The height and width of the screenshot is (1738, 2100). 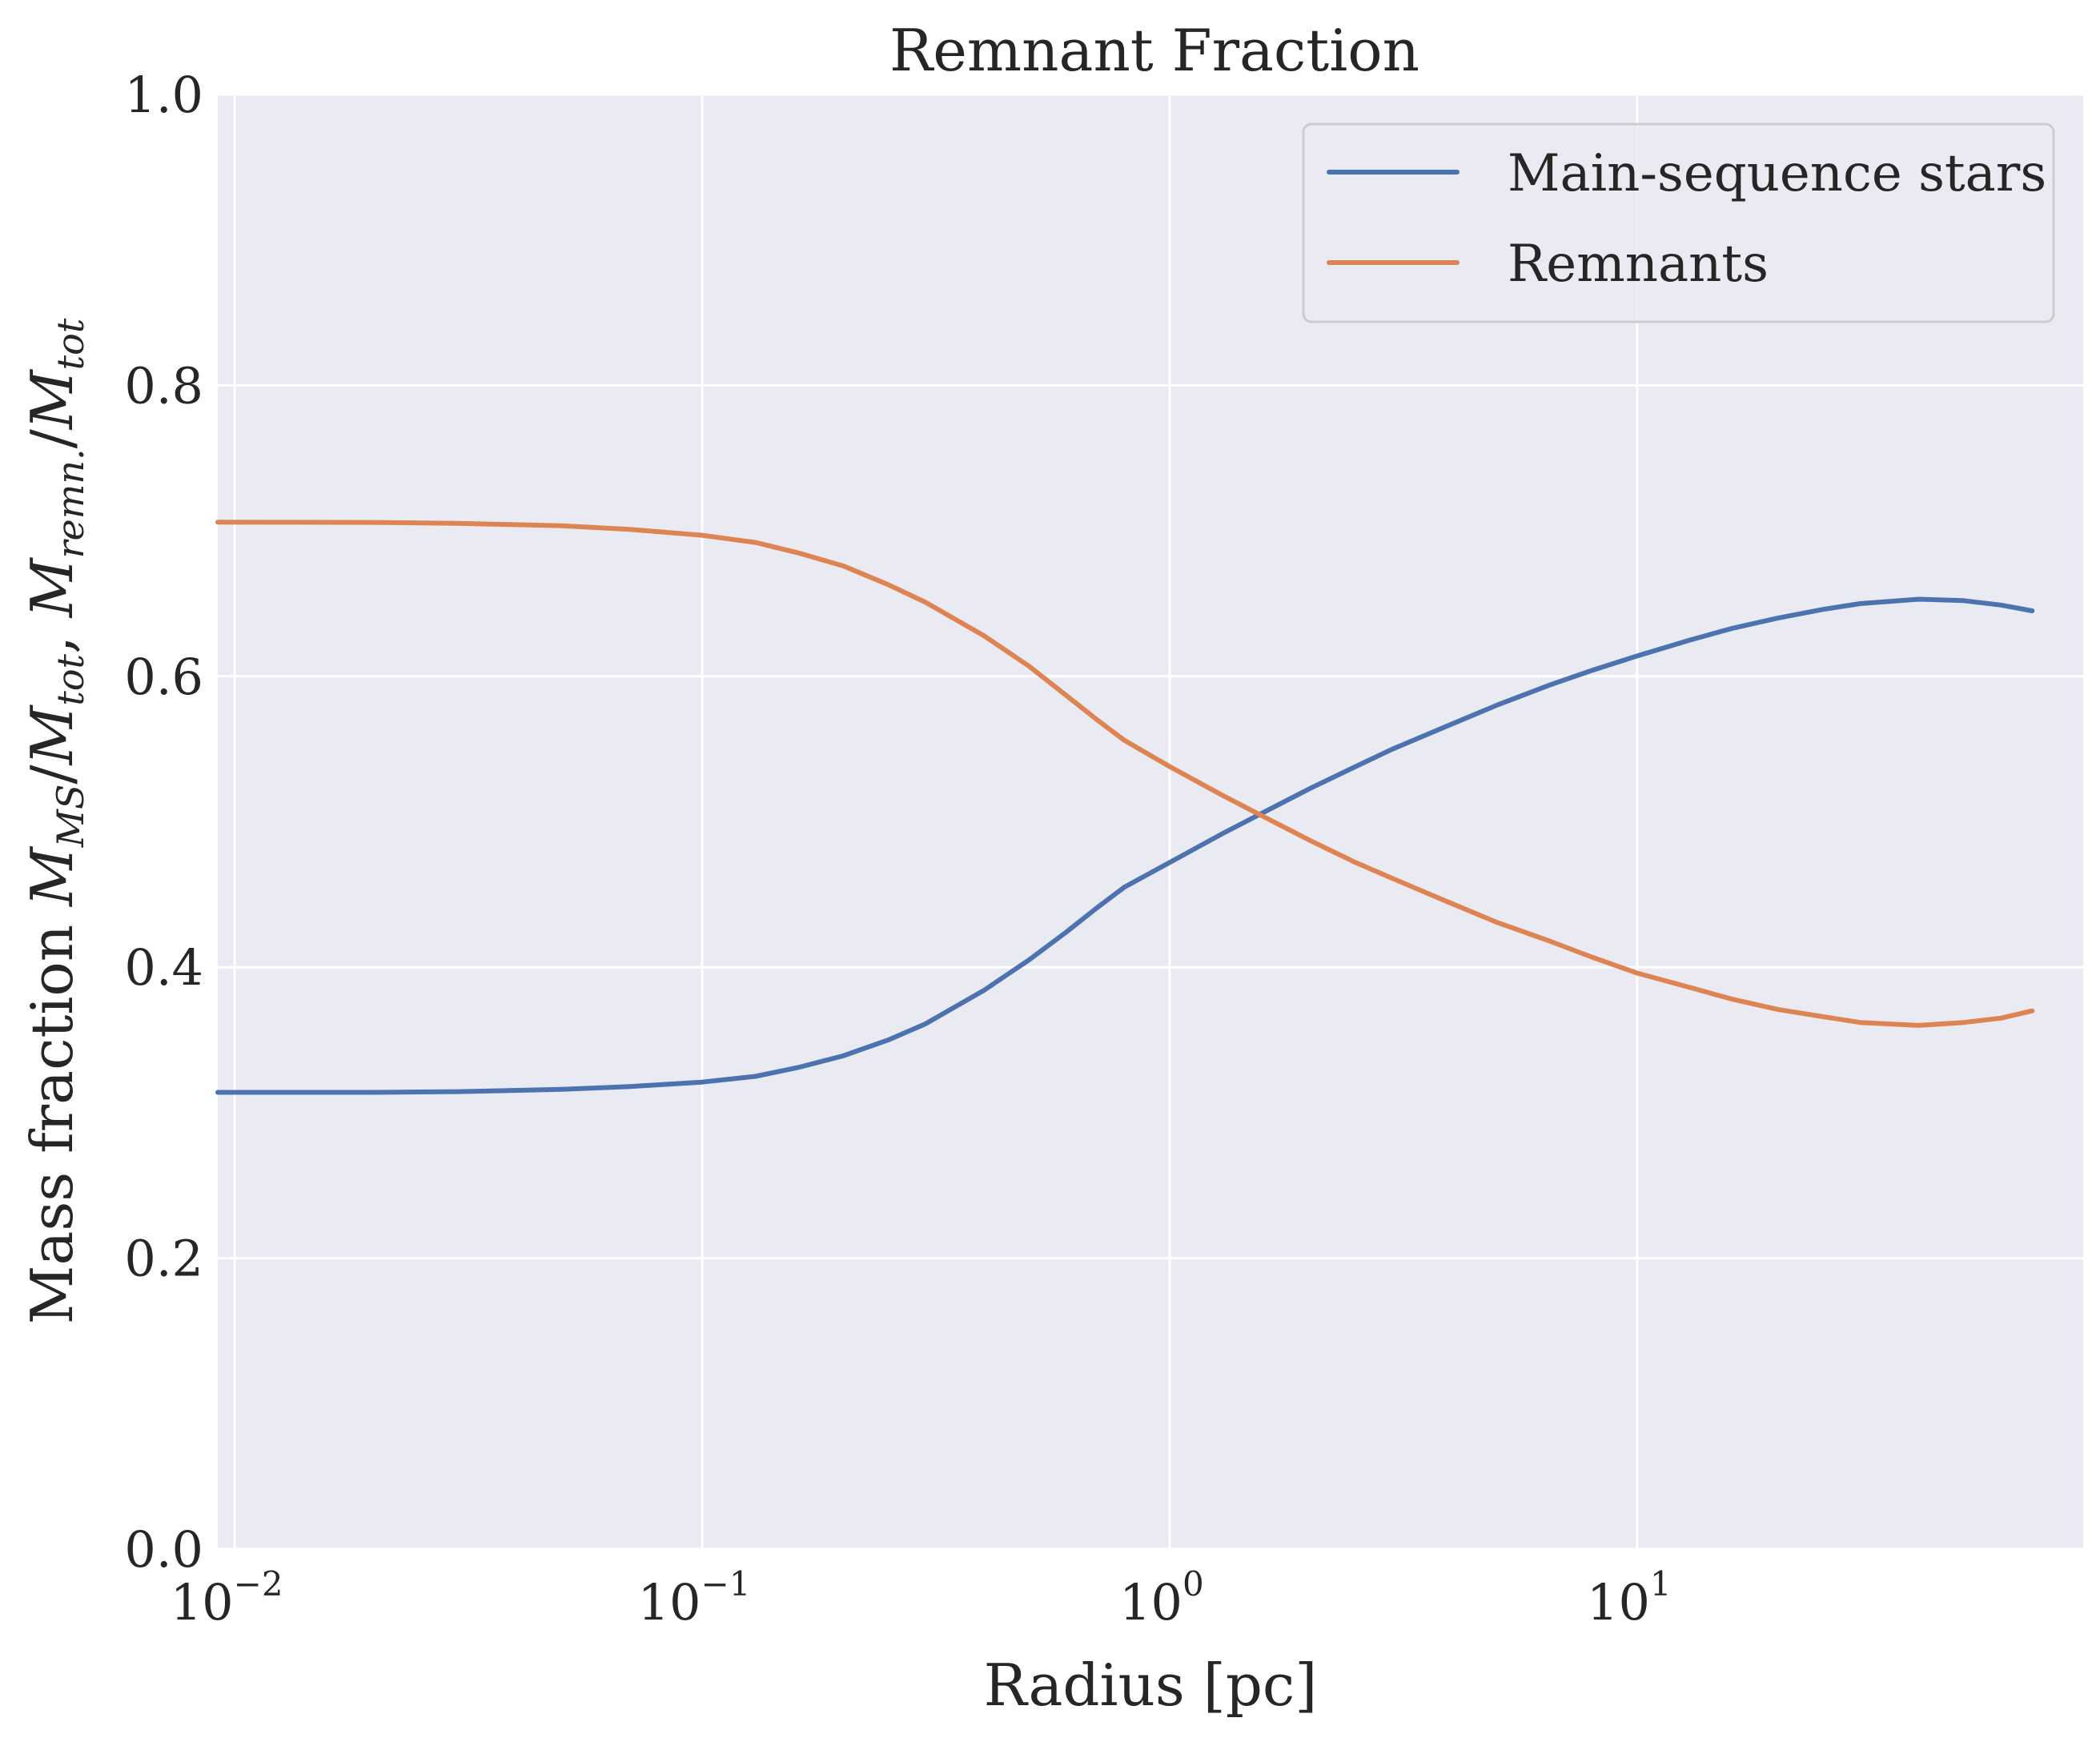 What do you see at coordinates (52, 438) in the screenshot?
I see `y-label-slash2: /` at bounding box center [52, 438].